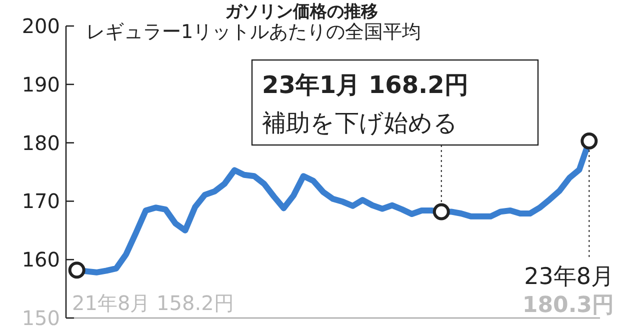  I want to click on annotation: 21年8月 158.2円, so click(153, 303).